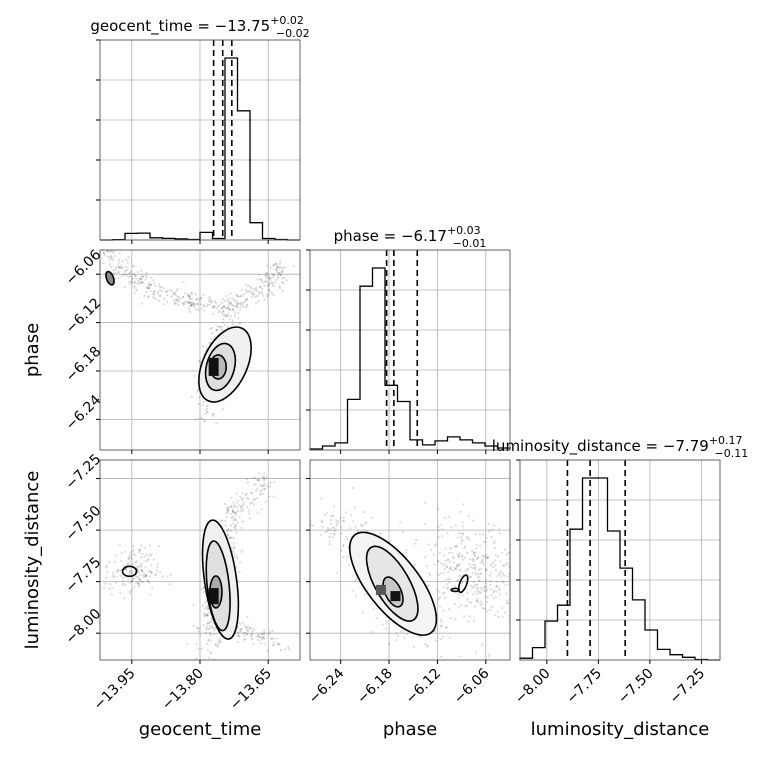 The image size is (760, 760). What do you see at coordinates (380, 589) in the screenshot?
I see `mode-lum-phase-a` at bounding box center [380, 589].